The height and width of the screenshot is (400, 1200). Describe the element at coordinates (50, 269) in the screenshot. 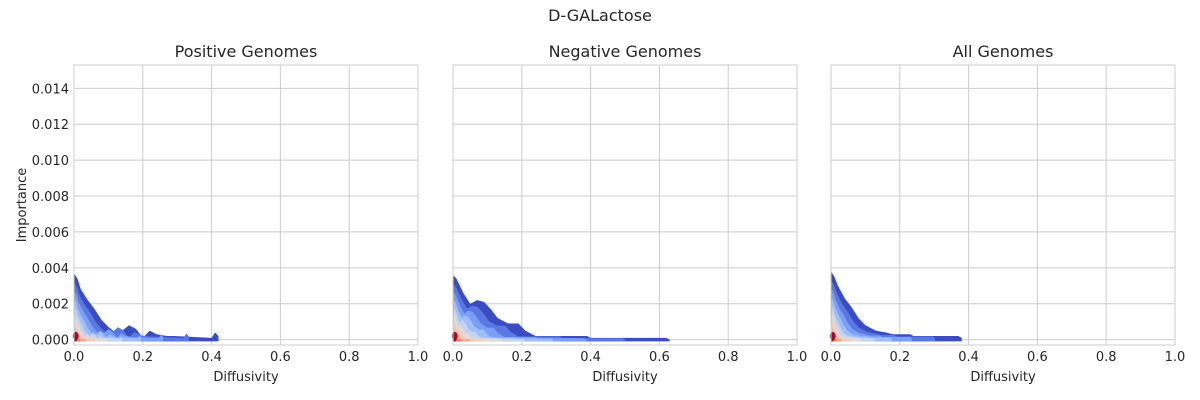

I see `y-tick-label: 0.004` at that location.